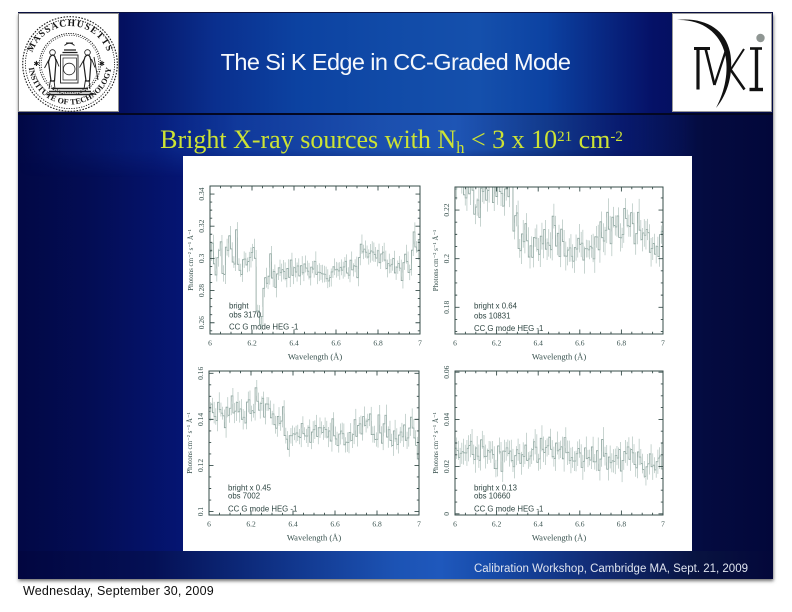 The width and height of the screenshot is (792, 612). What do you see at coordinates (446, 306) in the screenshot?
I see `svg-text: 0.18` at bounding box center [446, 306].